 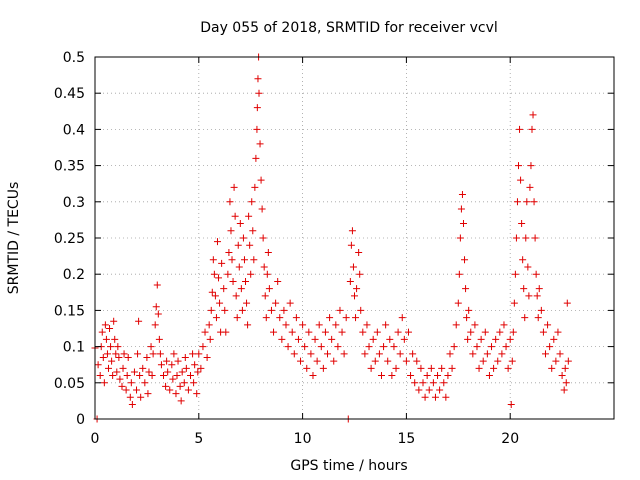 I want to click on y-tick-label: 0.35, so click(x=69, y=167).